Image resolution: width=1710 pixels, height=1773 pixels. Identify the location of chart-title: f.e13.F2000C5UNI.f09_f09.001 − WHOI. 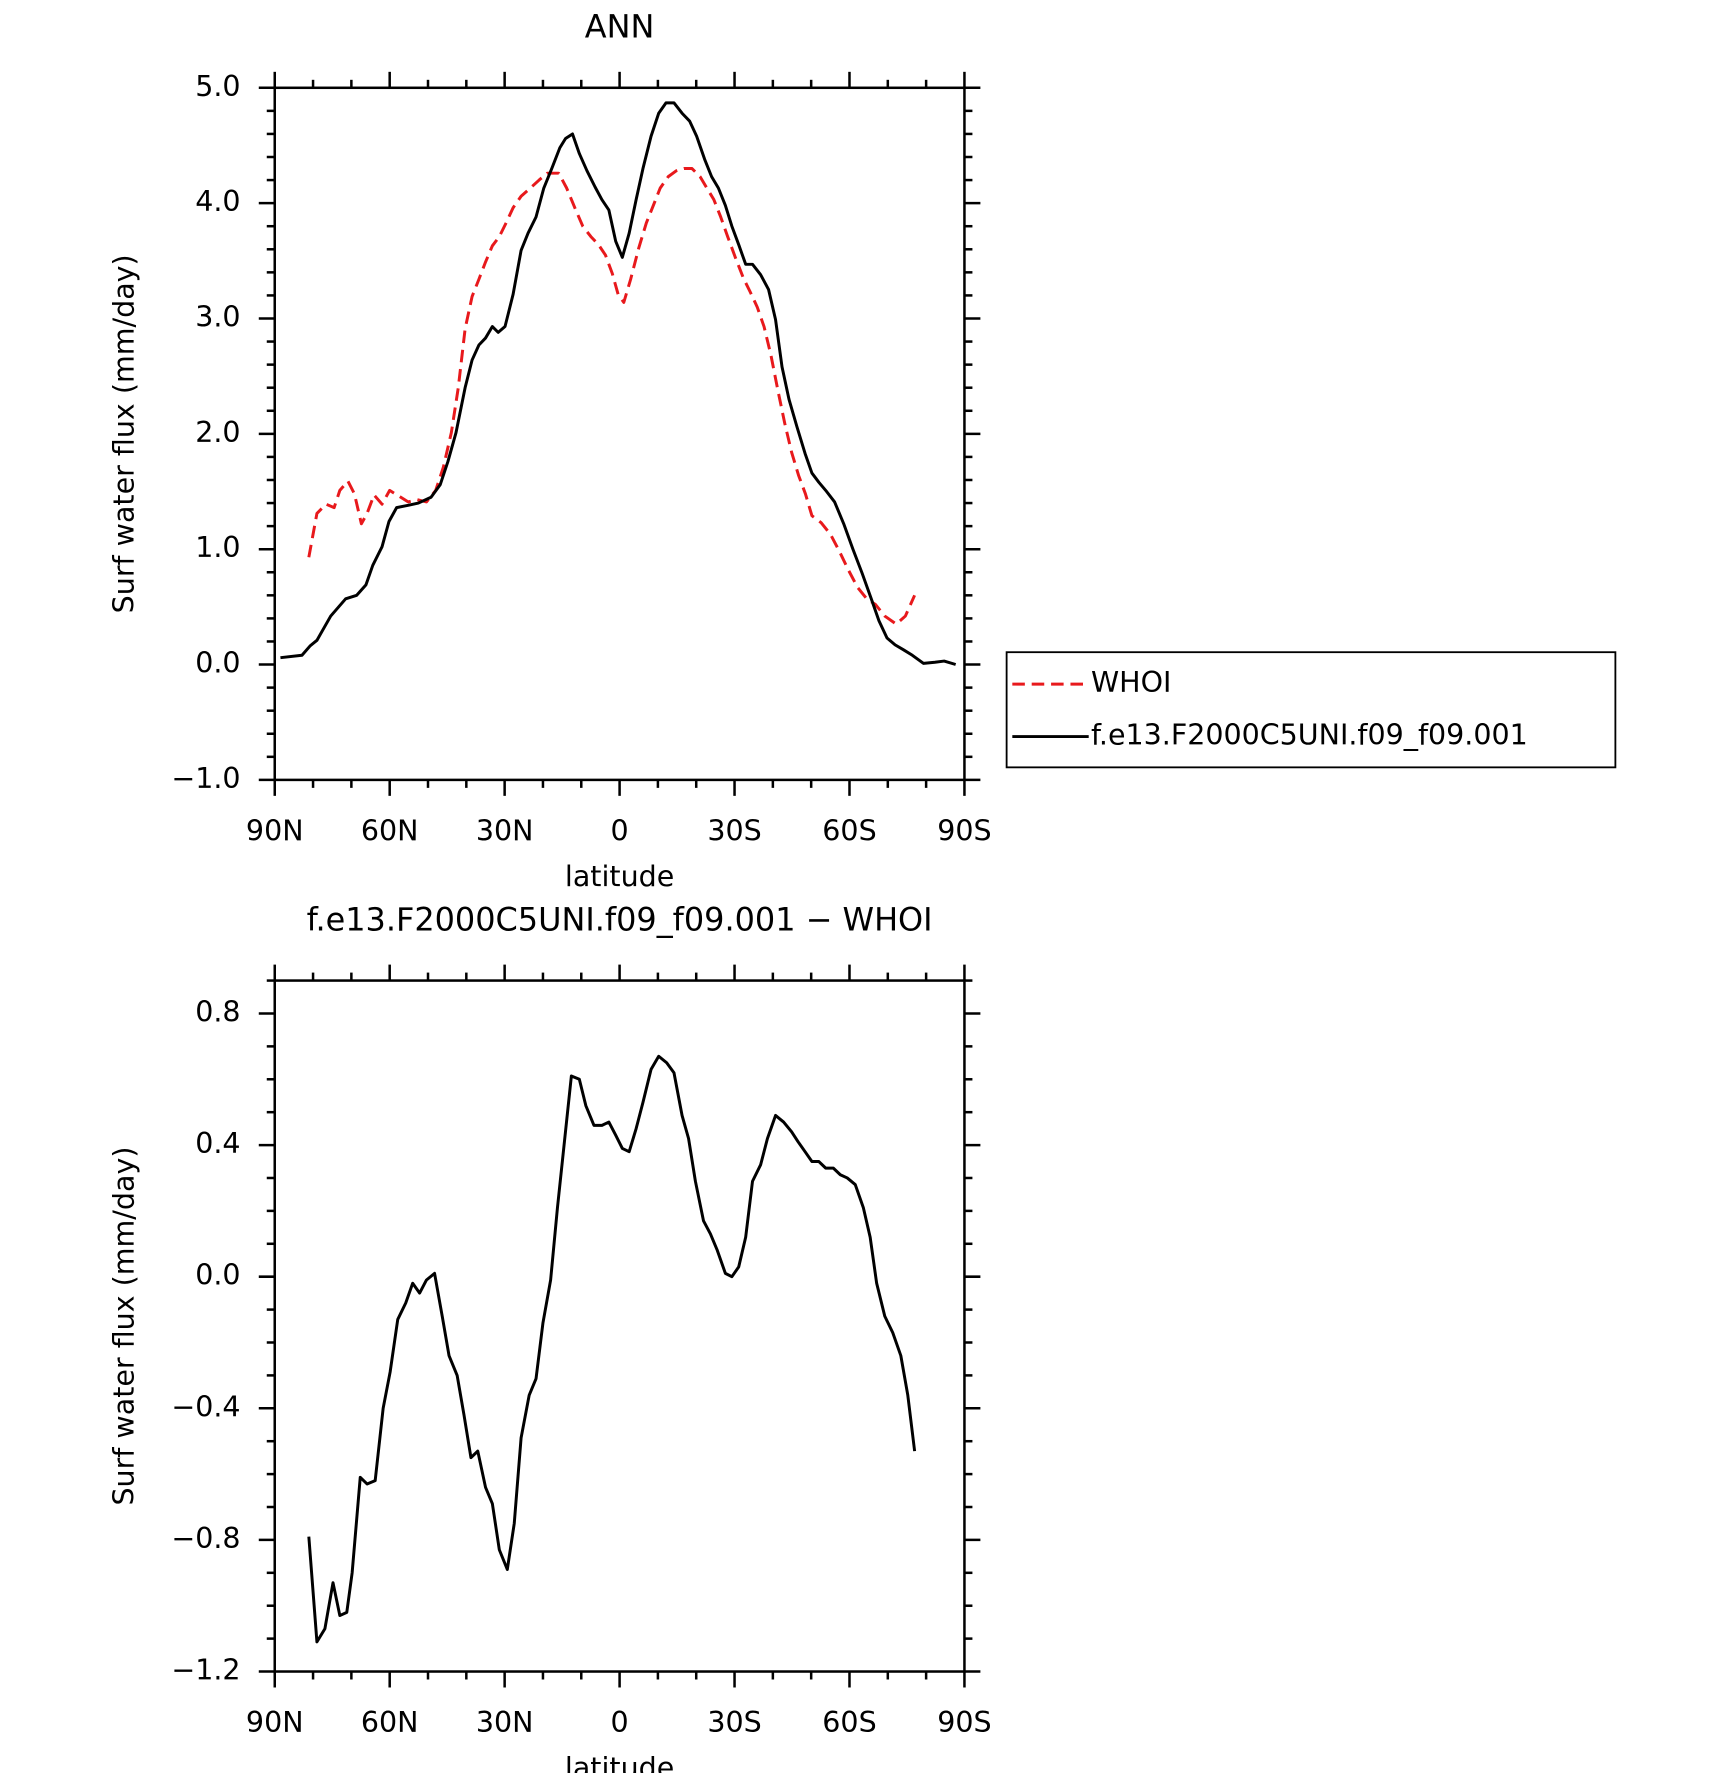
(620, 919).